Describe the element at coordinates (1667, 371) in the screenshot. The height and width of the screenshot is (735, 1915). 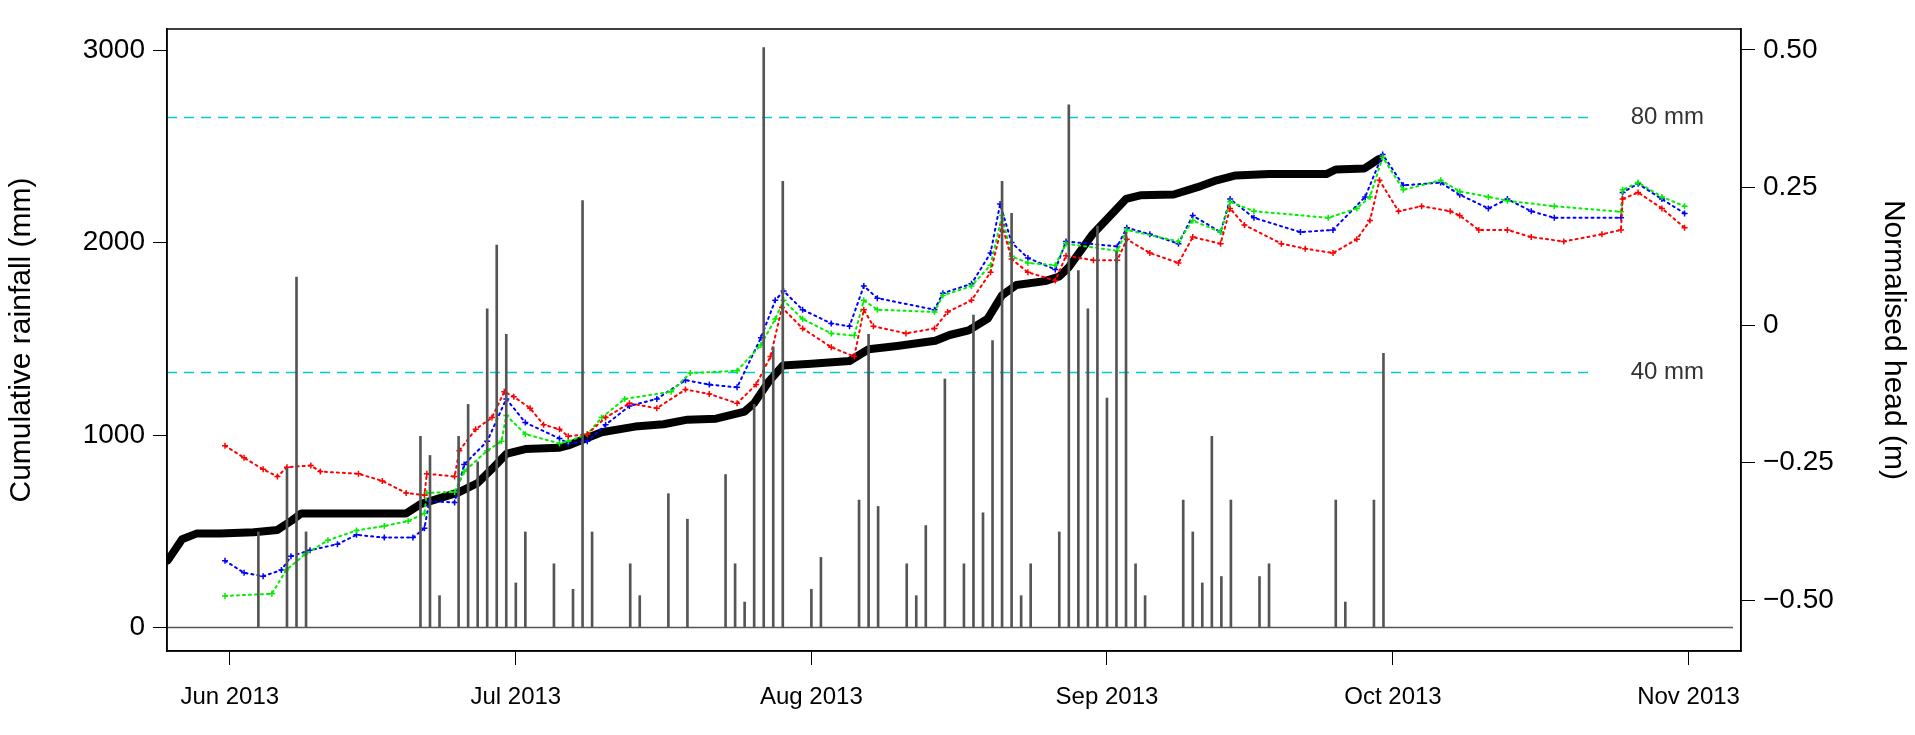
I see `y3-tick-label: 40 mm` at that location.